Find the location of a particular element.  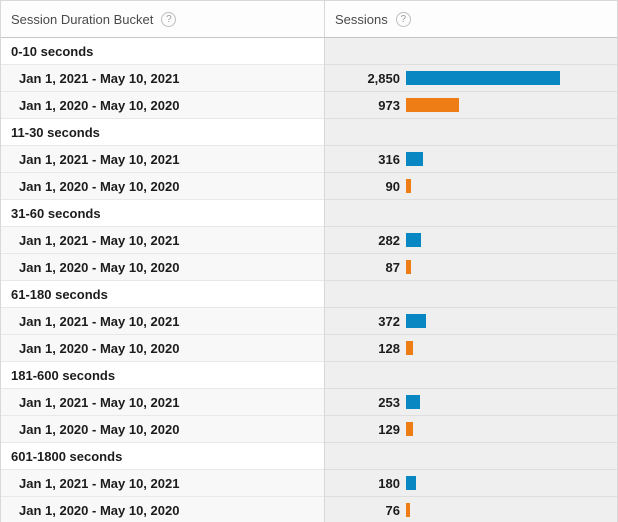

bucket-row: 11-30 seconds is located at coordinates (309, 132).